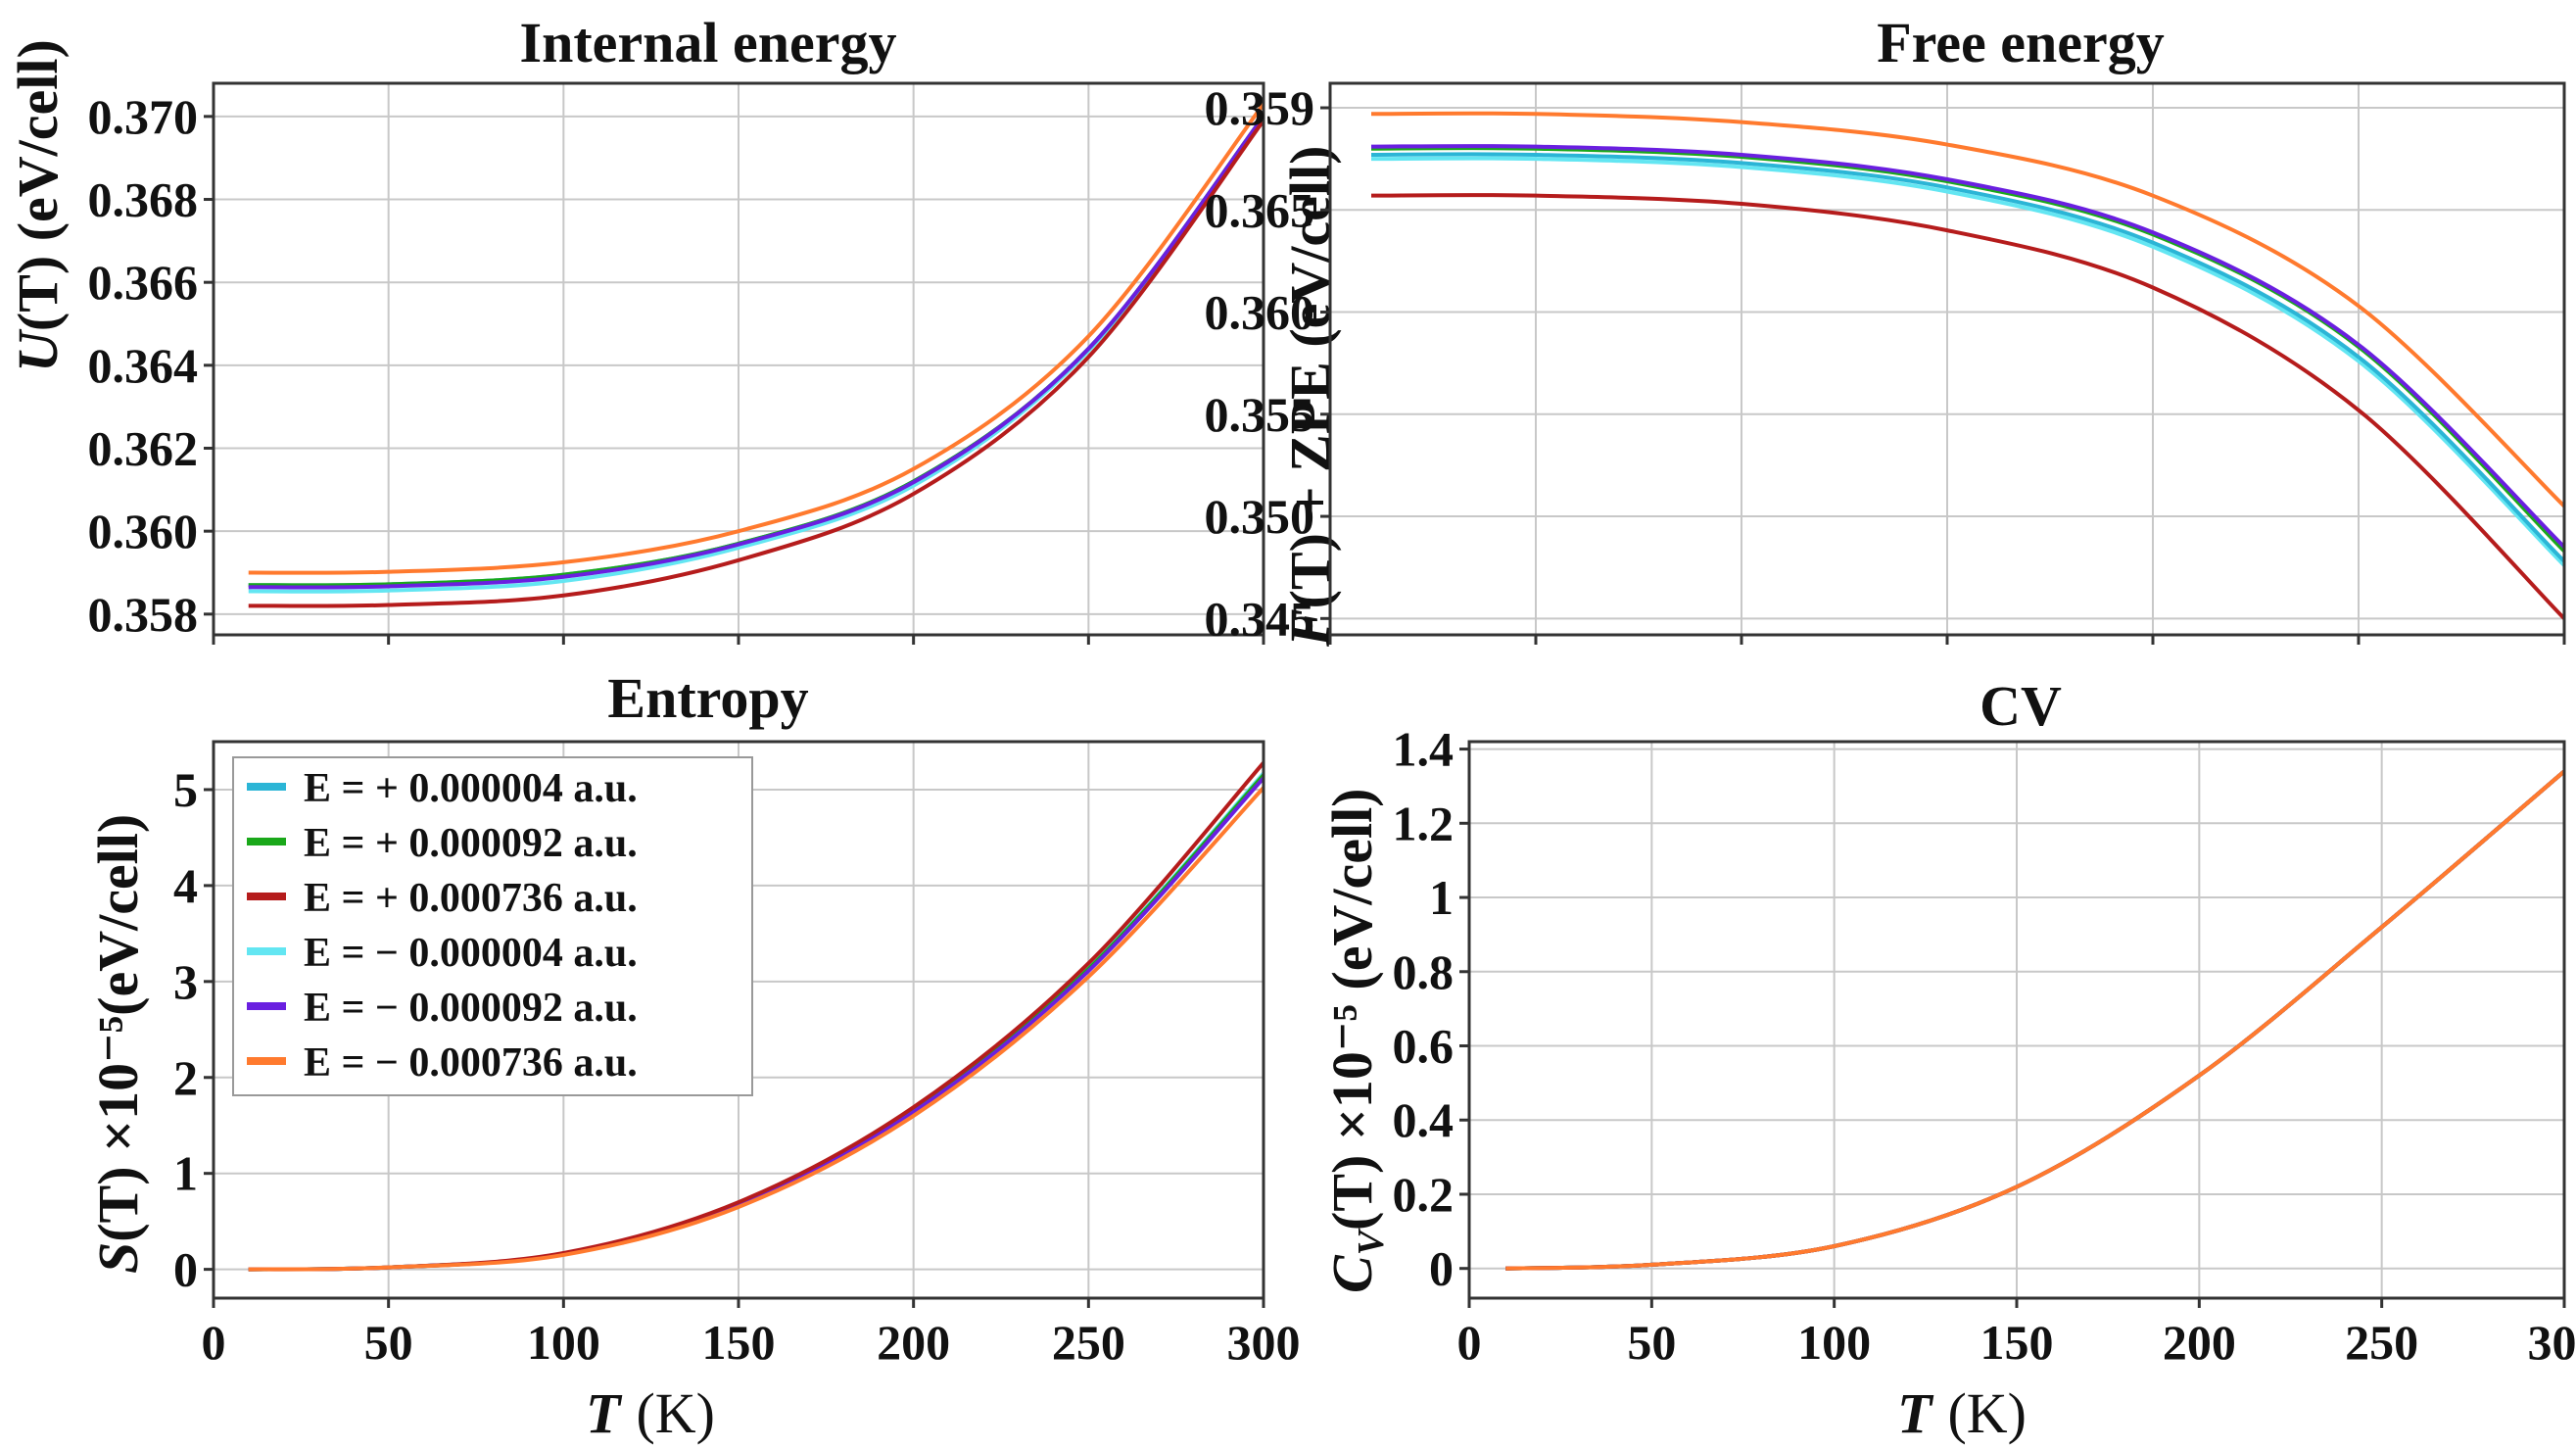 The height and width of the screenshot is (1449, 2576). Describe the element at coordinates (1424, 823) in the screenshot. I see `y-tick-label: 1.2` at that location.